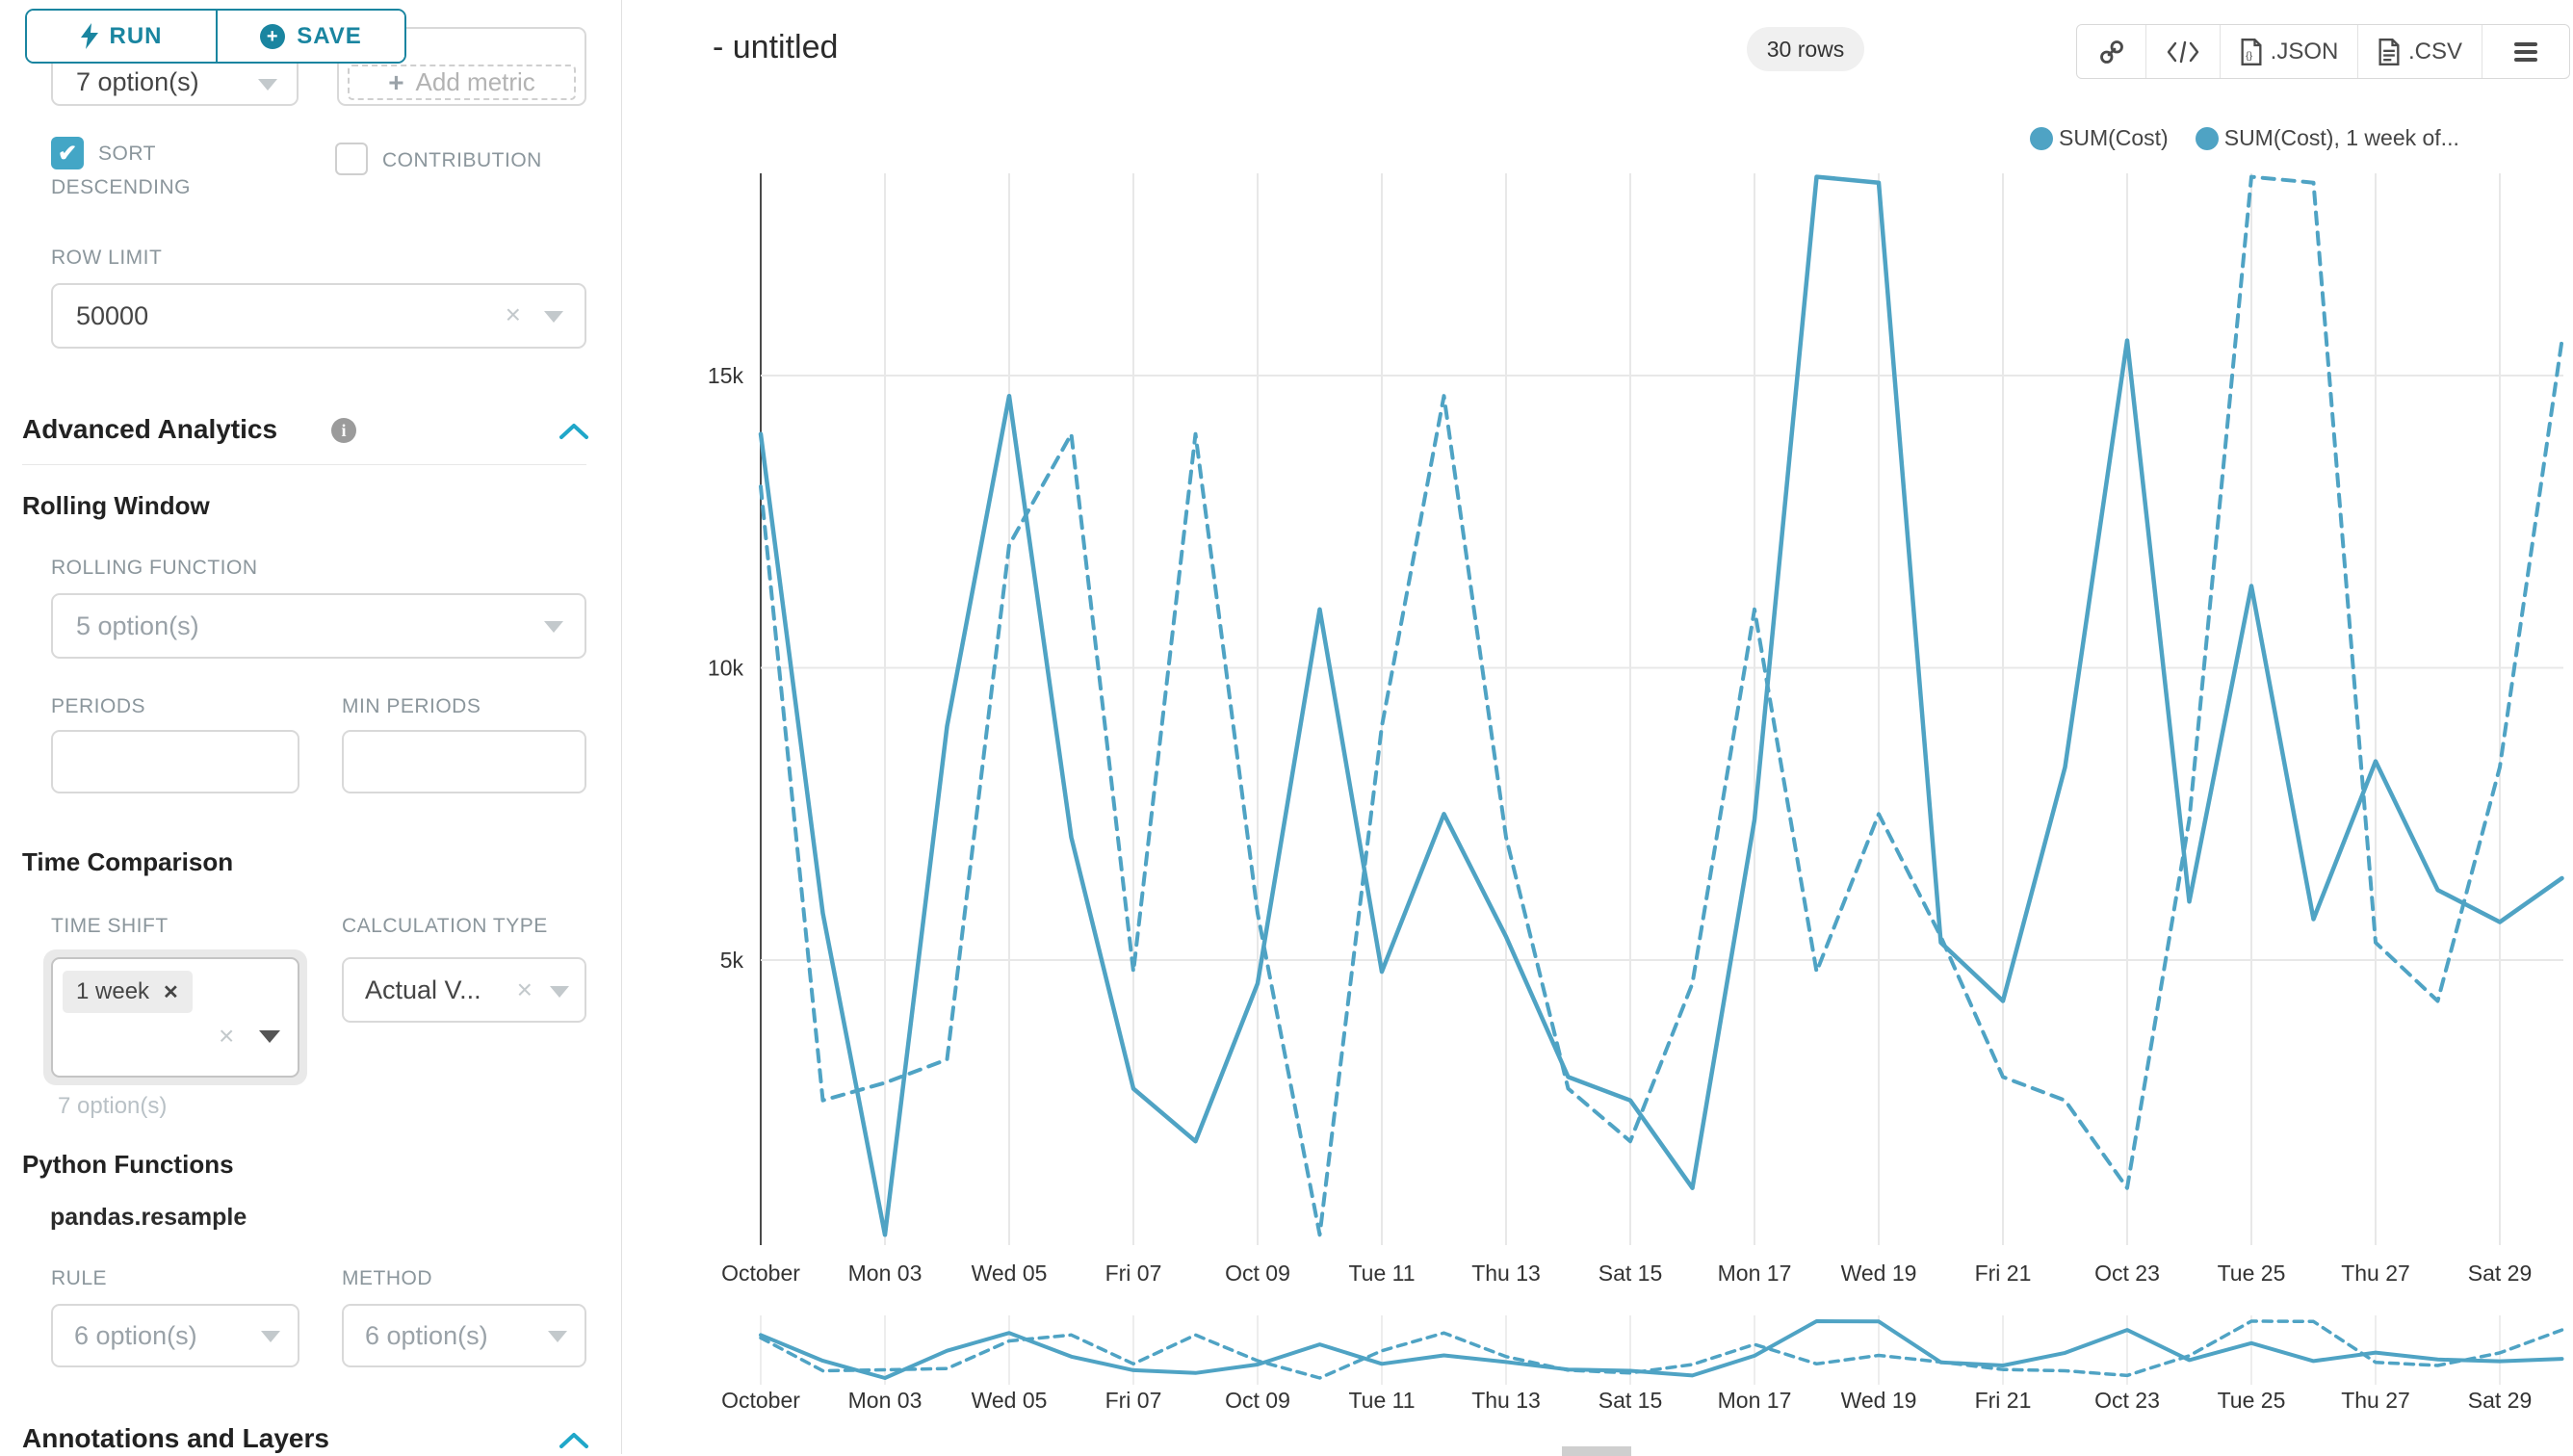 The height and width of the screenshot is (1456, 2573). I want to click on mini-series-line-solid, so click(1661, 1349).